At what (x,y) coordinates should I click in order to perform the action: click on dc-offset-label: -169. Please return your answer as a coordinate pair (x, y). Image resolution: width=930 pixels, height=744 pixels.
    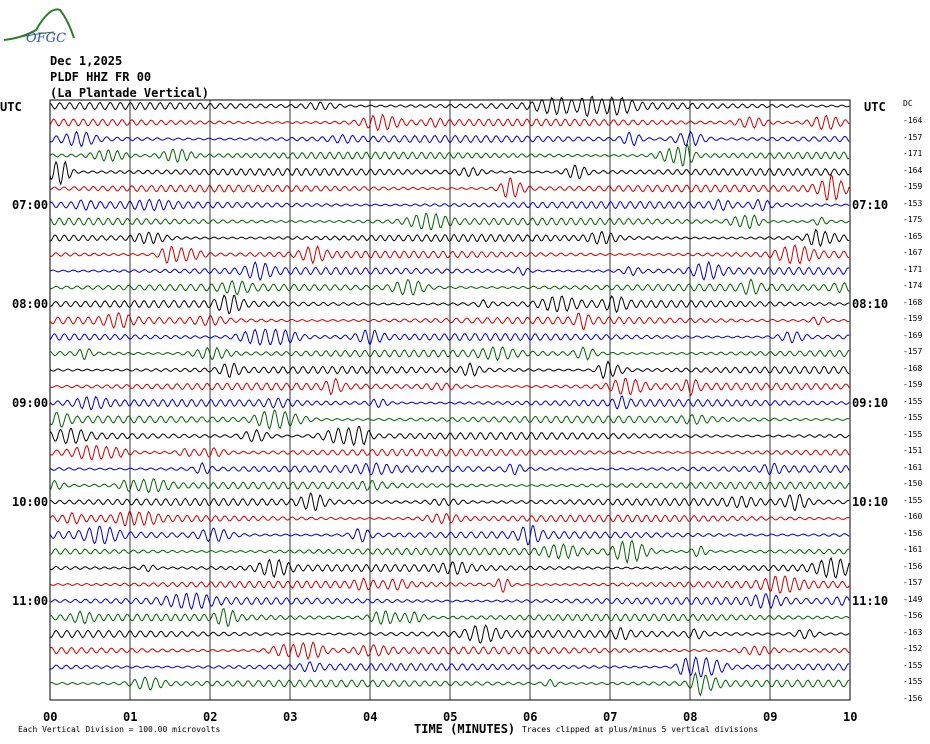
    Looking at the image, I should click on (913, 335).